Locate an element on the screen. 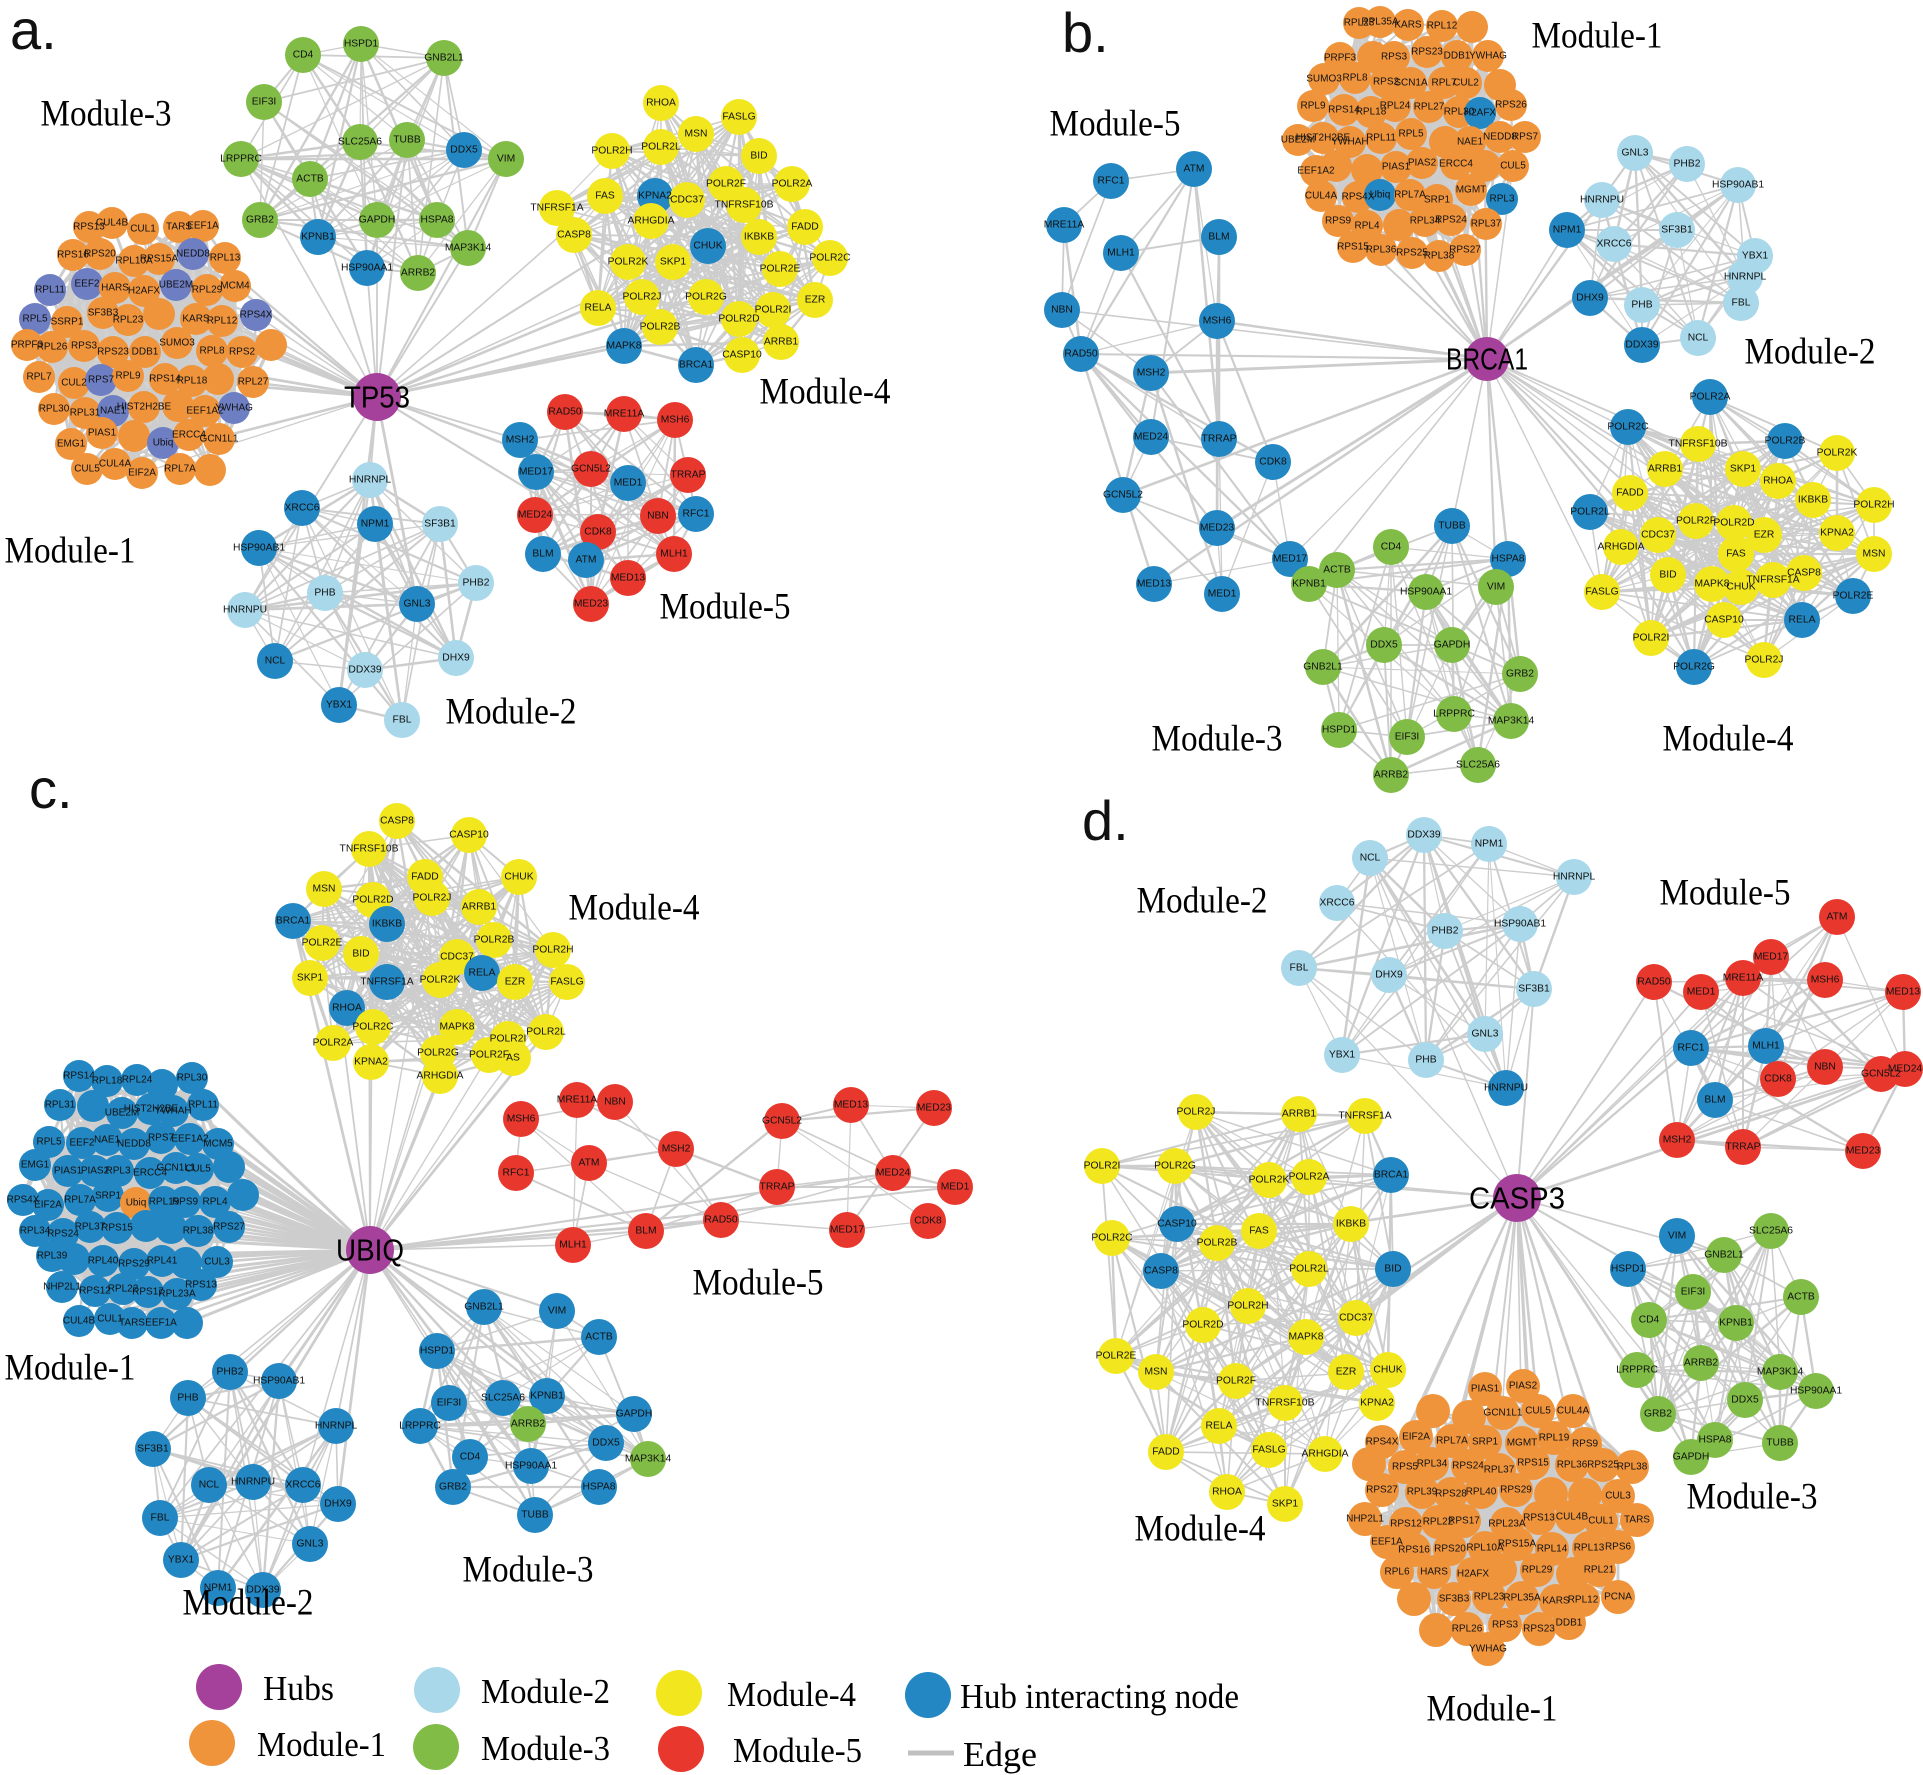 The width and height of the screenshot is (1923, 1775). svg-text: NEDD8 is located at coordinates (193, 254).